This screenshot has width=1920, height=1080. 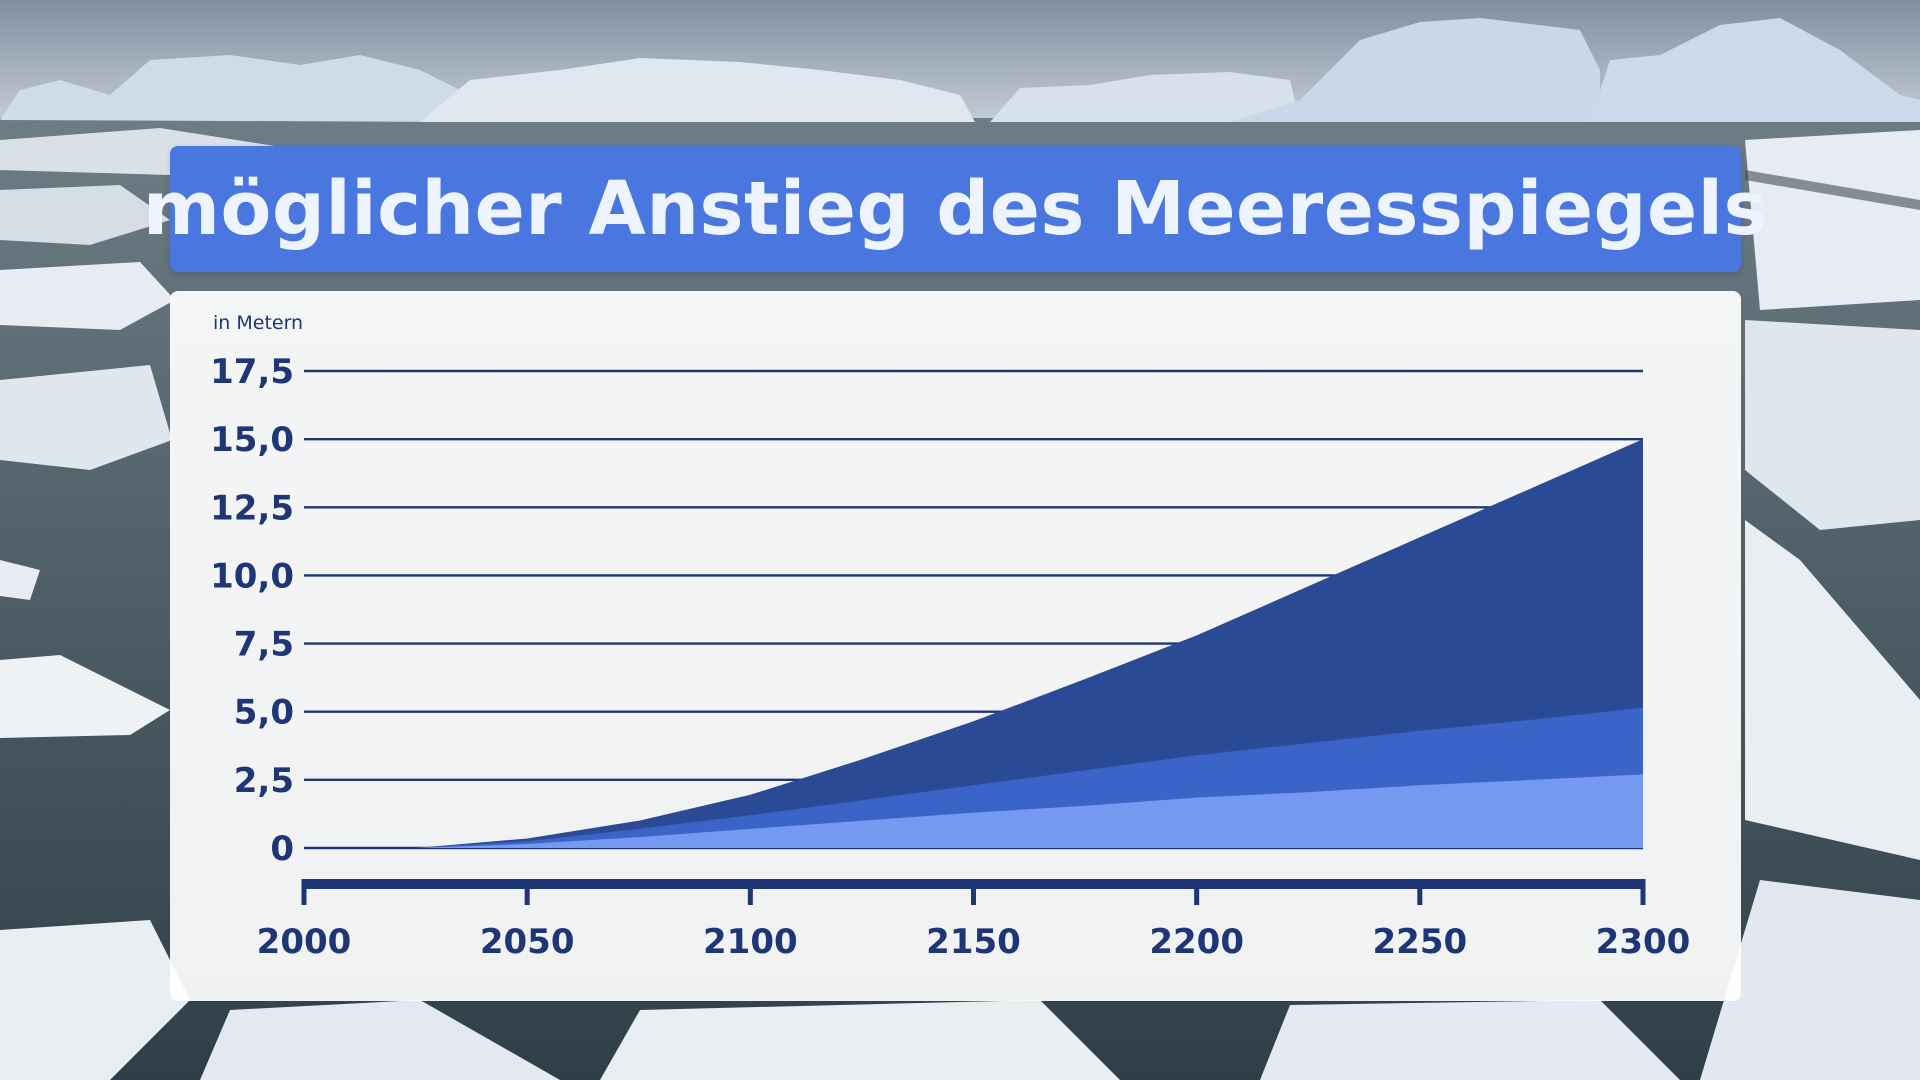 I want to click on chart-title: möglicher Anstieg des Meeresspiegels, so click(x=955, y=209).